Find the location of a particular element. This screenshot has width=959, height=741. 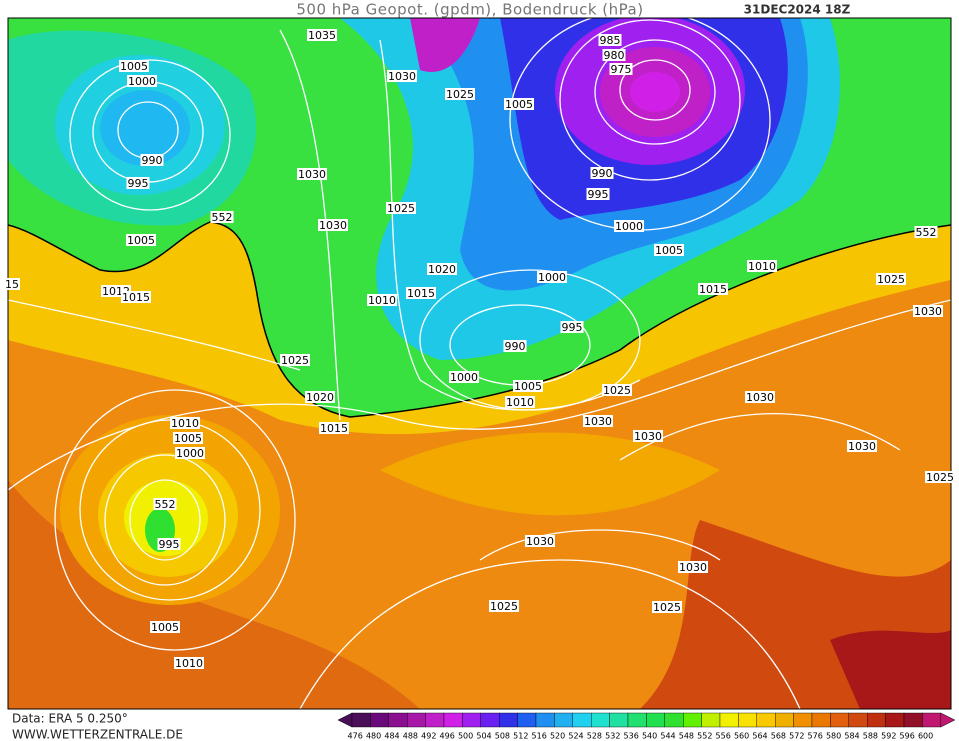

contour-label: 1015 is located at coordinates (334, 428).